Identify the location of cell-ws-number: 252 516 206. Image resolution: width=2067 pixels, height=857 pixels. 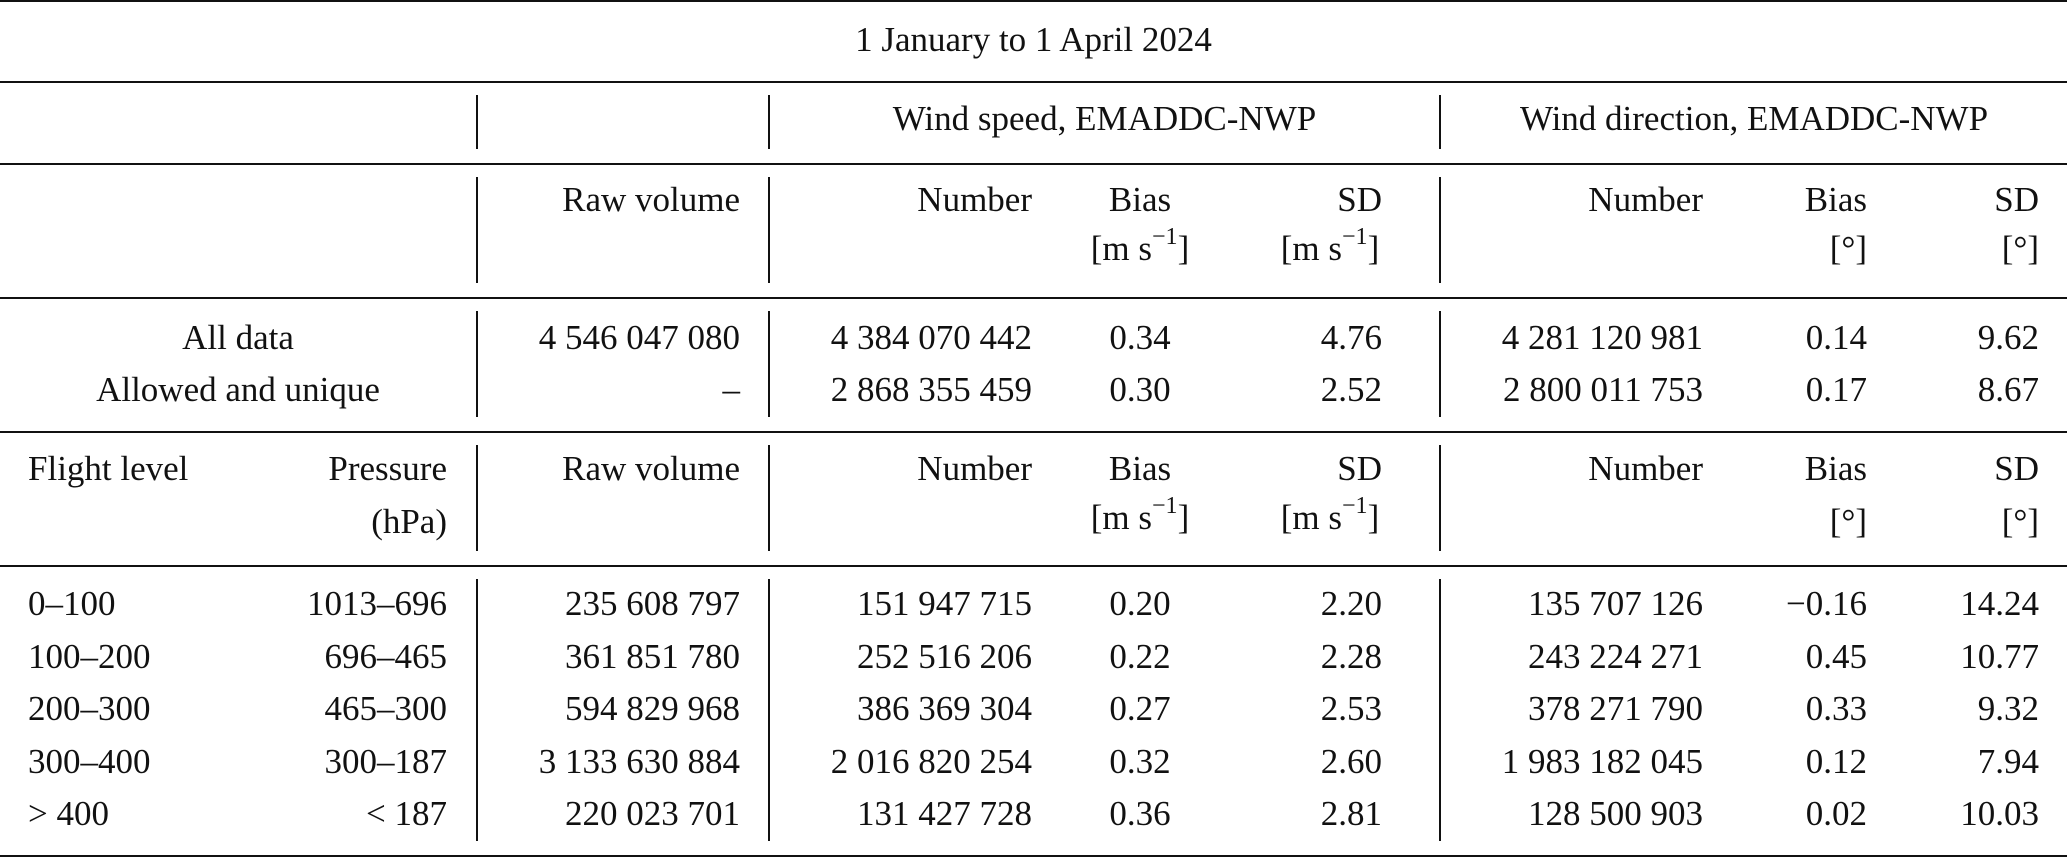
(944, 656).